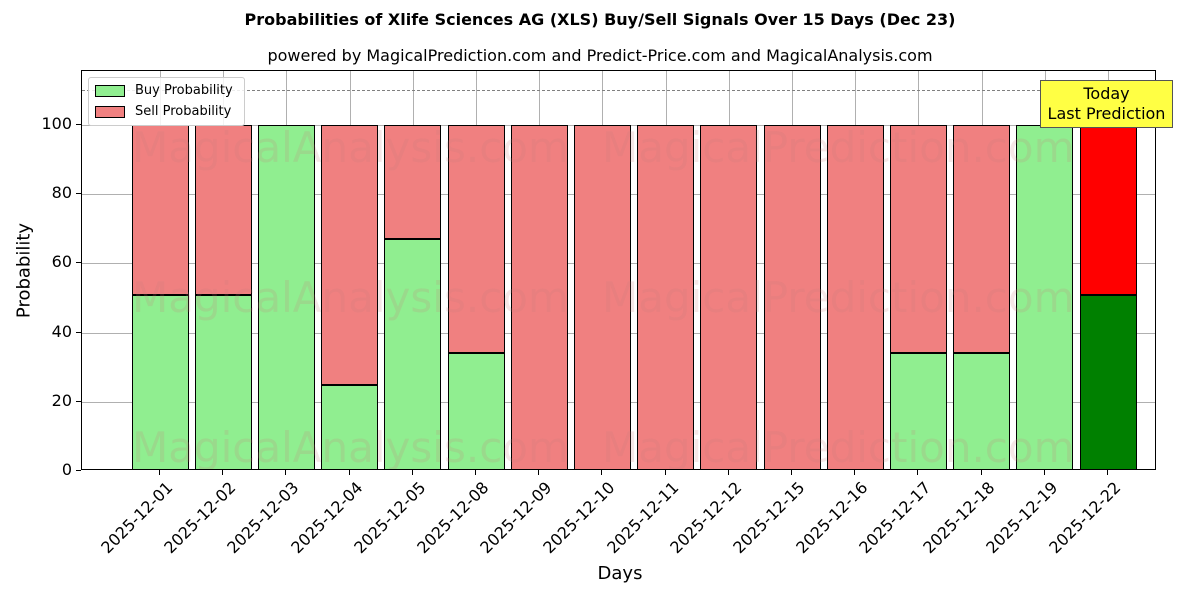  Describe the element at coordinates (61, 262) in the screenshot. I see `y-tick-label: 60` at that location.